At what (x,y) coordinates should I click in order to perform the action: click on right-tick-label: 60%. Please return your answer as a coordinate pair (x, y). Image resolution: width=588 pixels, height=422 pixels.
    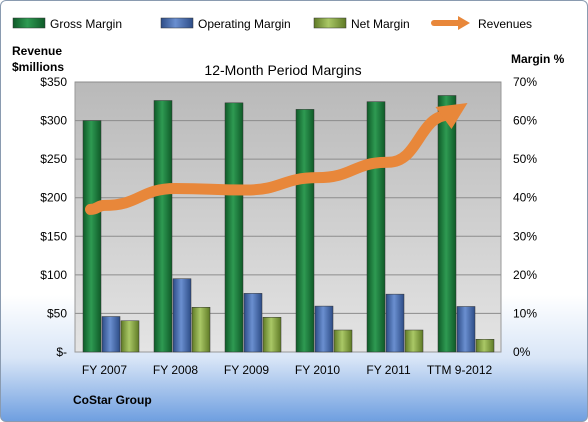
    Looking at the image, I should click on (525, 121).